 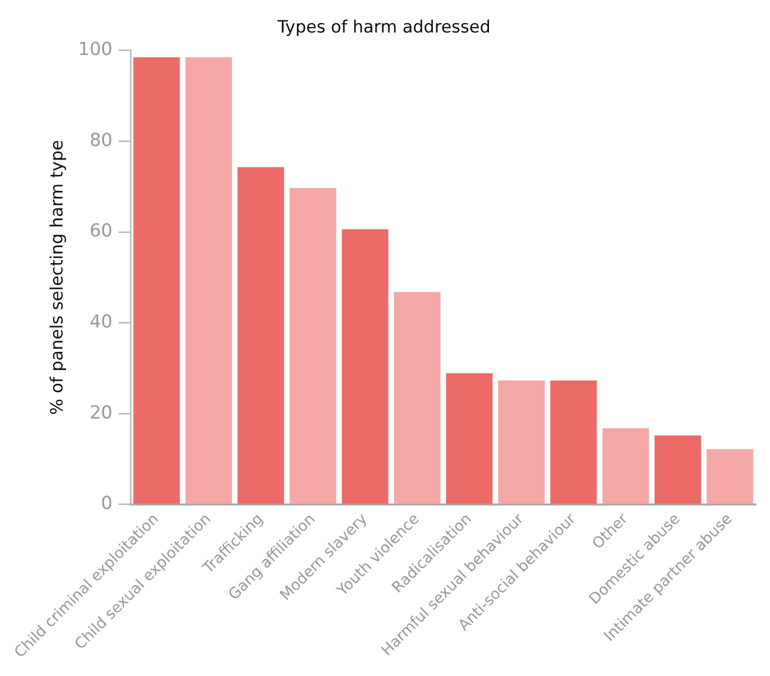 What do you see at coordinates (101, 140) in the screenshot?
I see `y-tick-label: 80` at bounding box center [101, 140].